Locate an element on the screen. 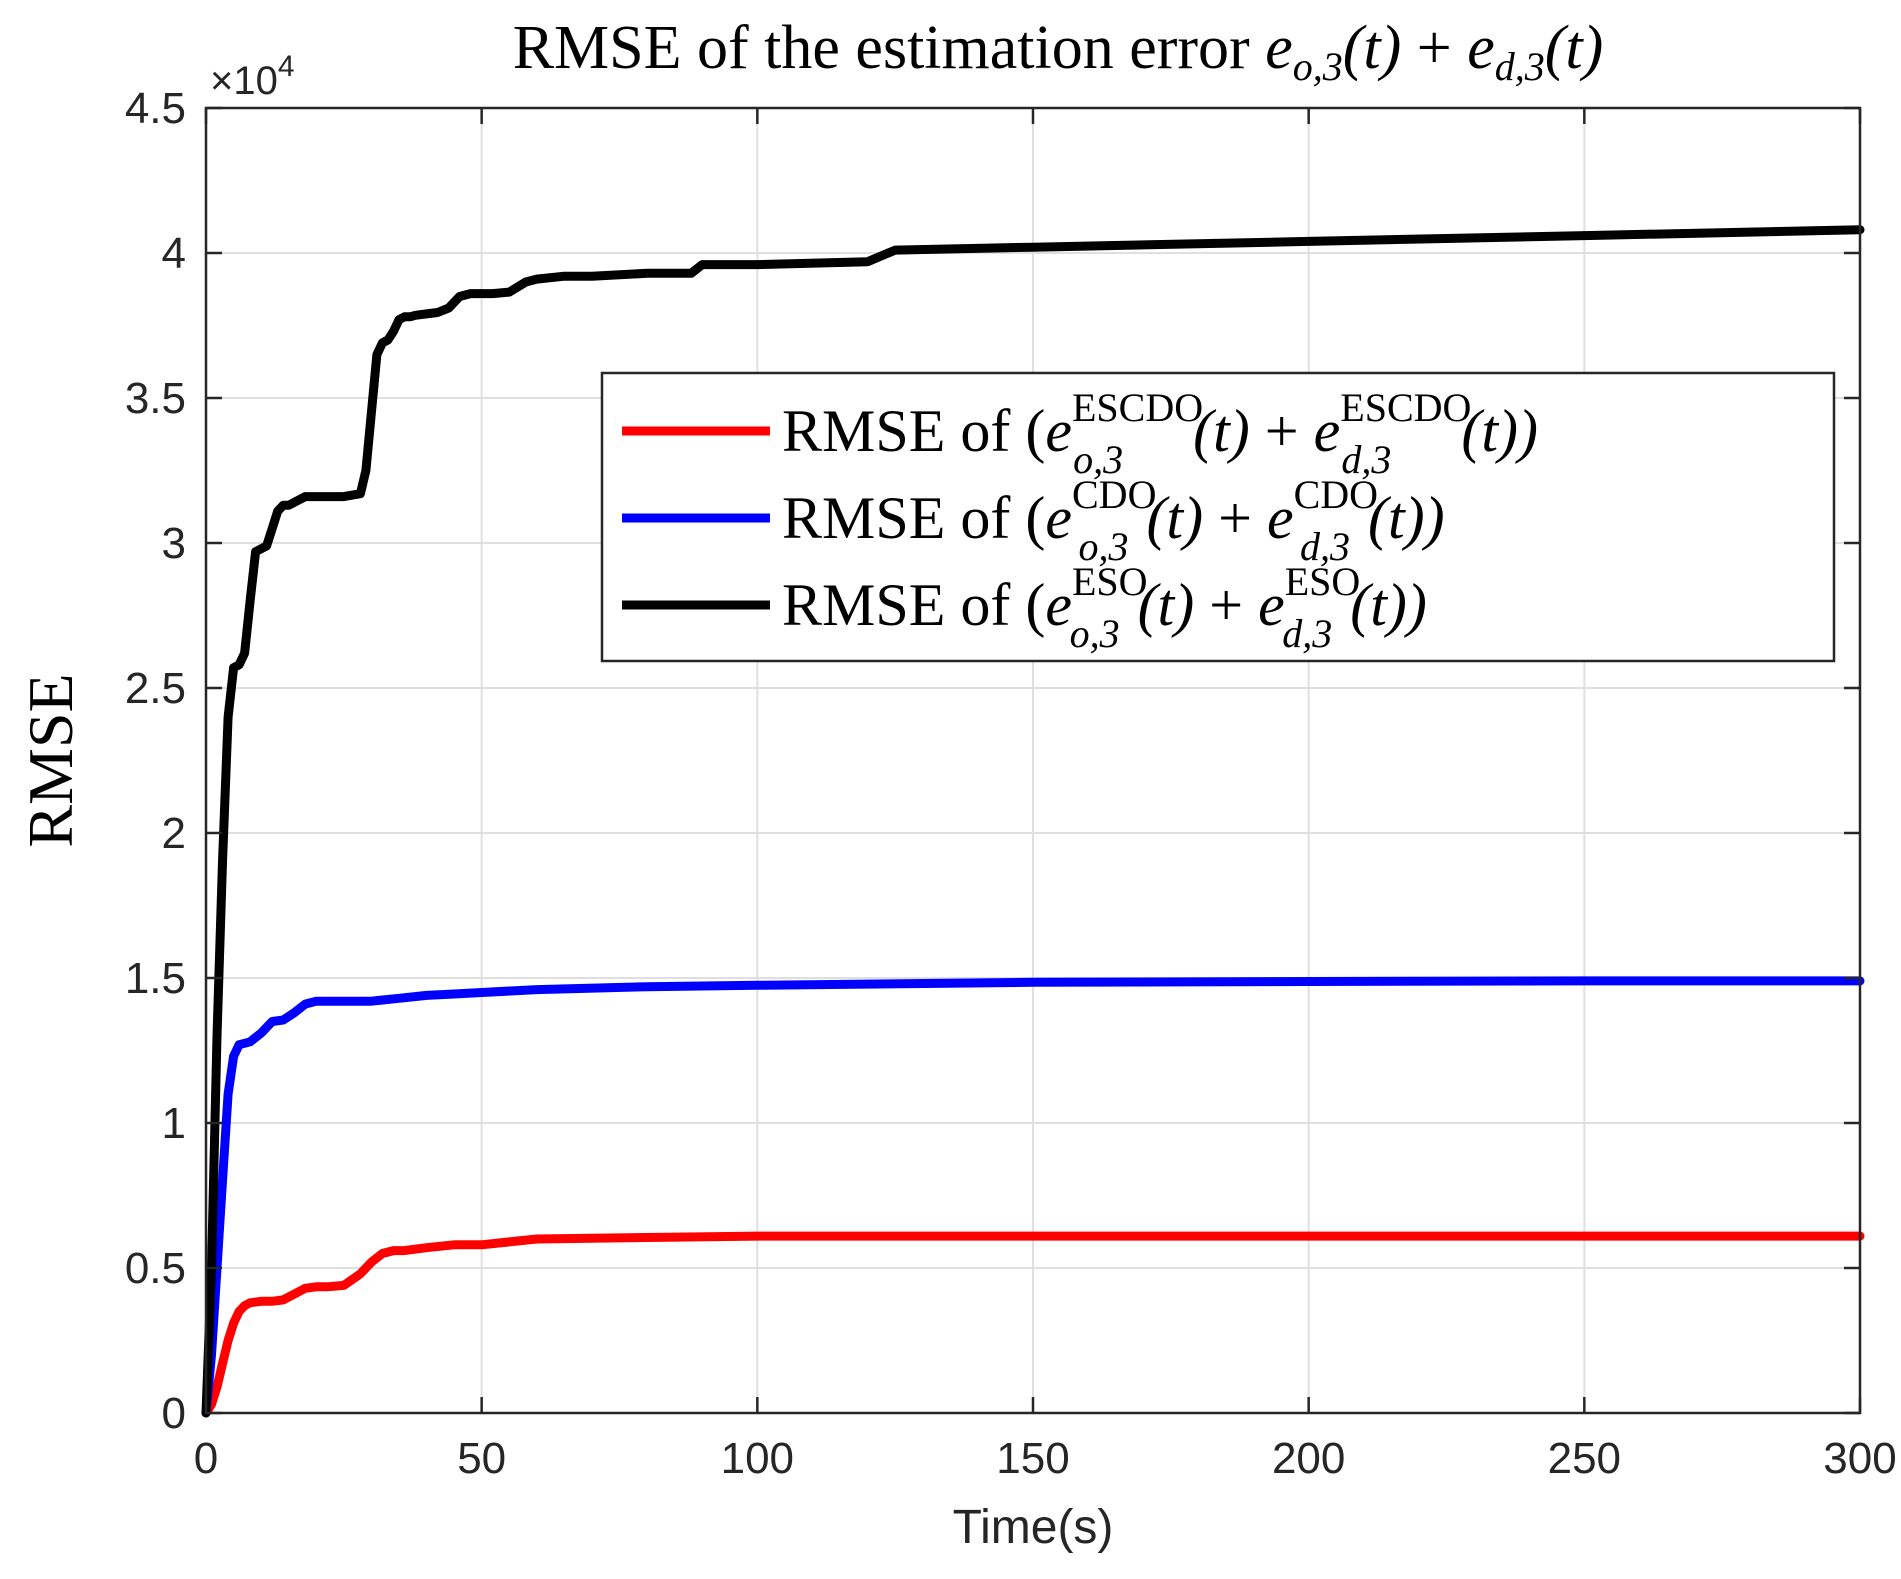 The image size is (1901, 1579). x-tick-label: 250 is located at coordinates (1584, 1458).